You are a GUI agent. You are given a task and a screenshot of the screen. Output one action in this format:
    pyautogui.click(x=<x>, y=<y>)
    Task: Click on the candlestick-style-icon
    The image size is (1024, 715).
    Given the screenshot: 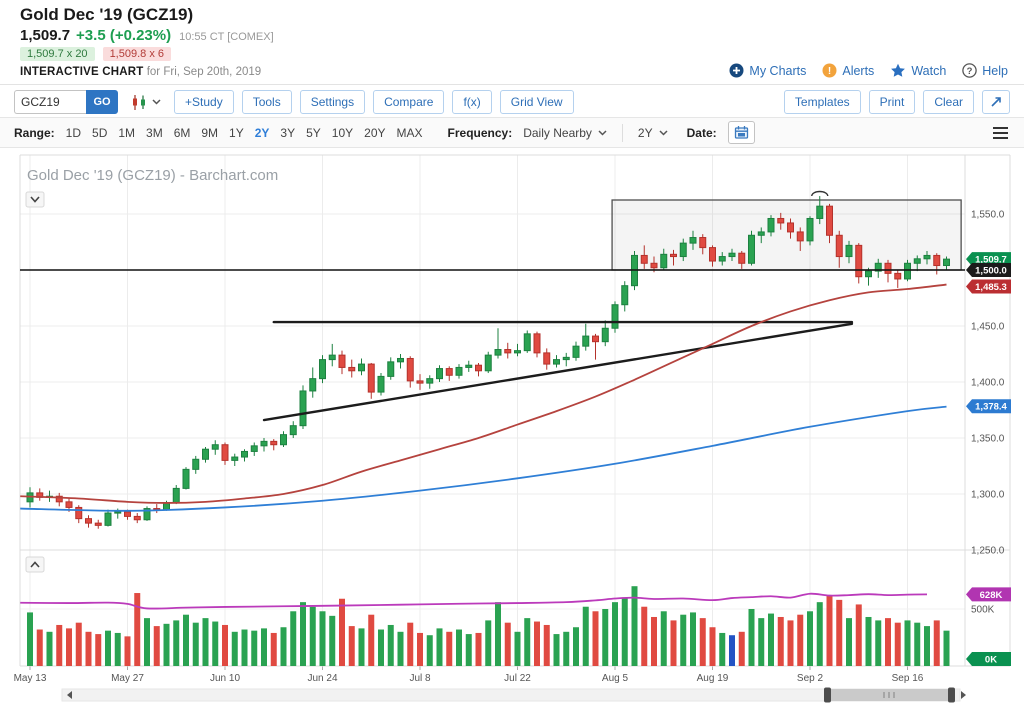 What is the action you would take?
    pyautogui.click(x=139, y=102)
    